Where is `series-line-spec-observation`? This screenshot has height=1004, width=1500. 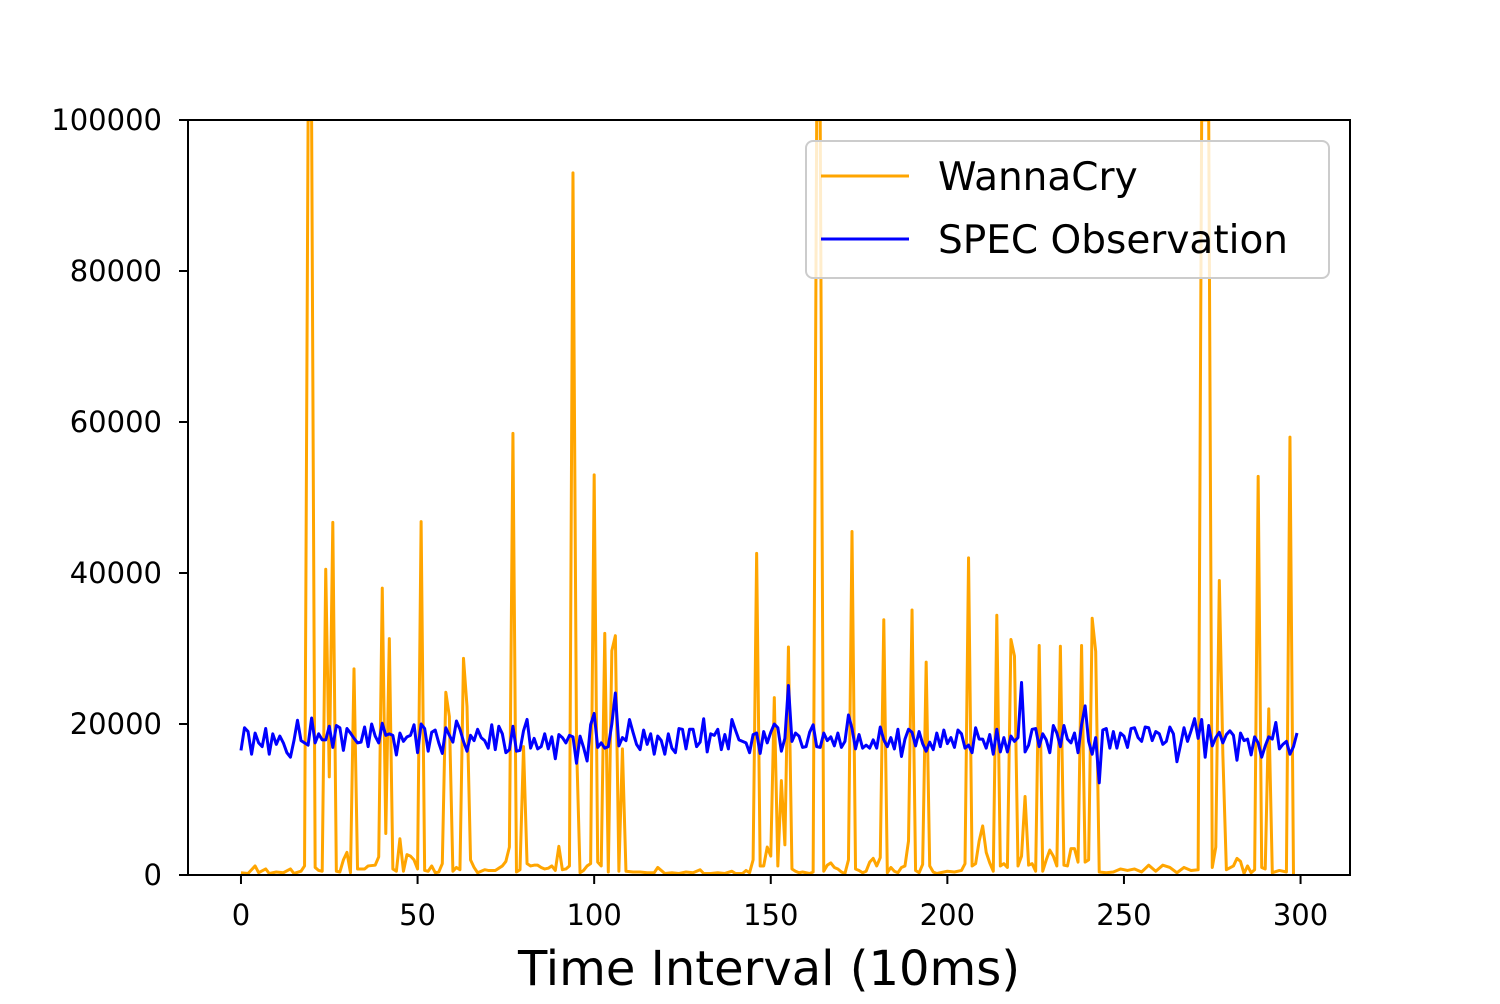
series-line-spec-observation is located at coordinates (769, 732).